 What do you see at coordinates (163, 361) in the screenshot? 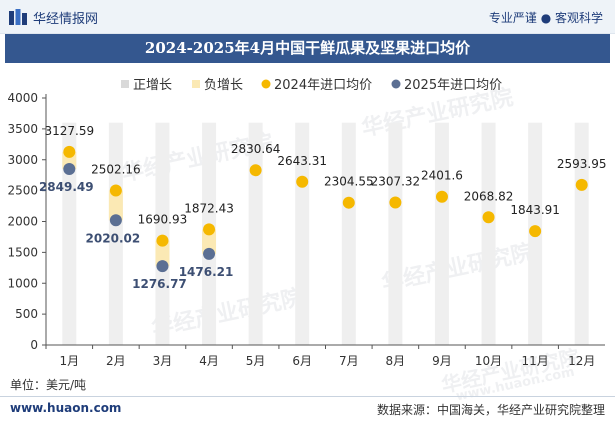
I see `x-tick-label: 3月` at bounding box center [163, 361].